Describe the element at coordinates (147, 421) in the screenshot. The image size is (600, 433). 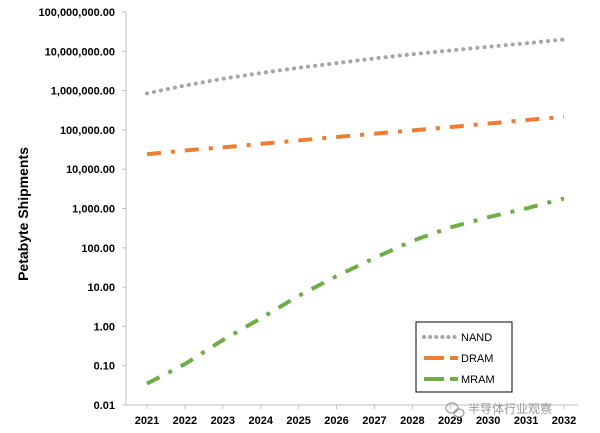
I see `x-tick-label: 2021` at that location.